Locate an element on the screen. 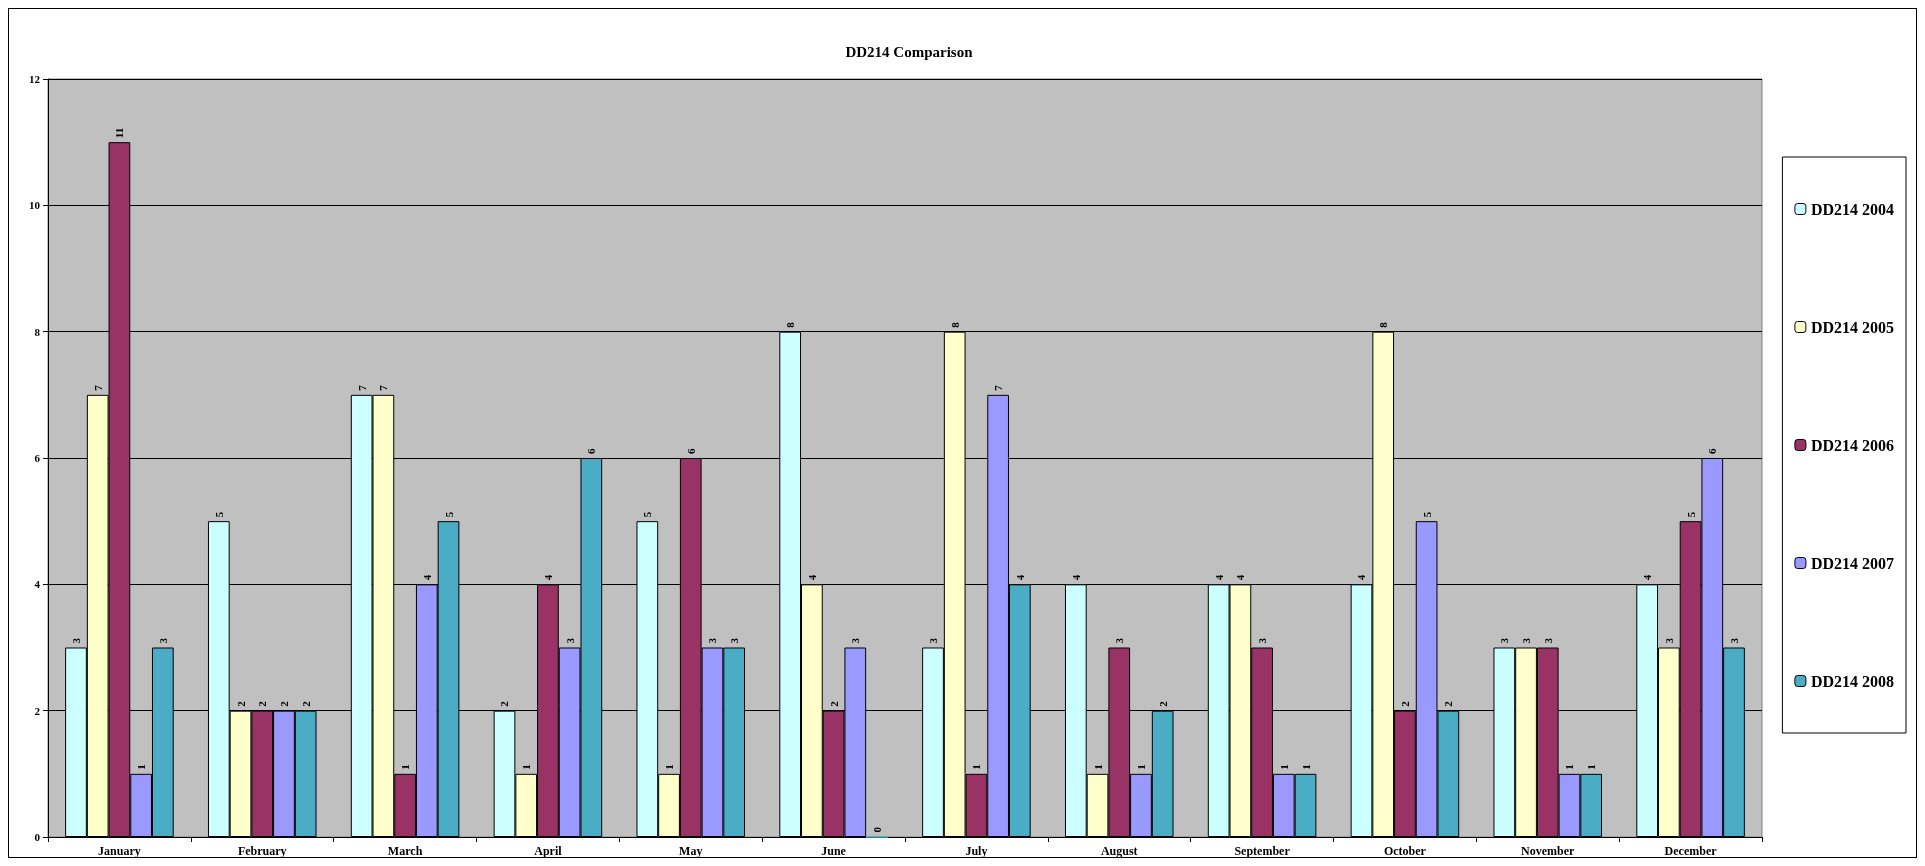 This screenshot has height=866, width=1925. x-tick-label: January is located at coordinates (119, 851).